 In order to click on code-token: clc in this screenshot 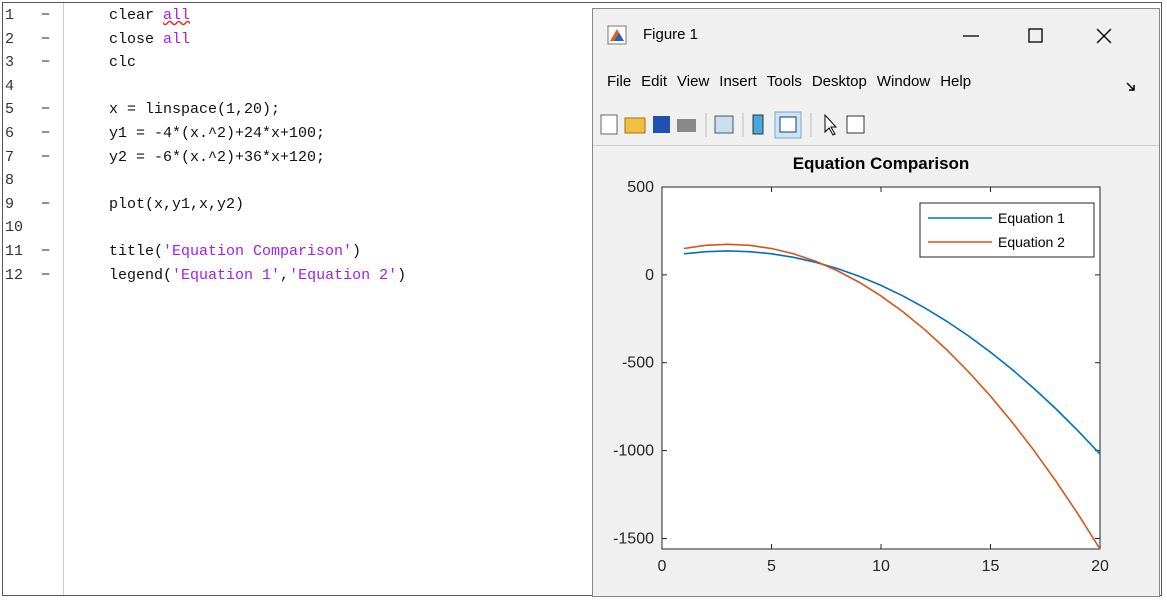, I will do `click(123, 63)`.